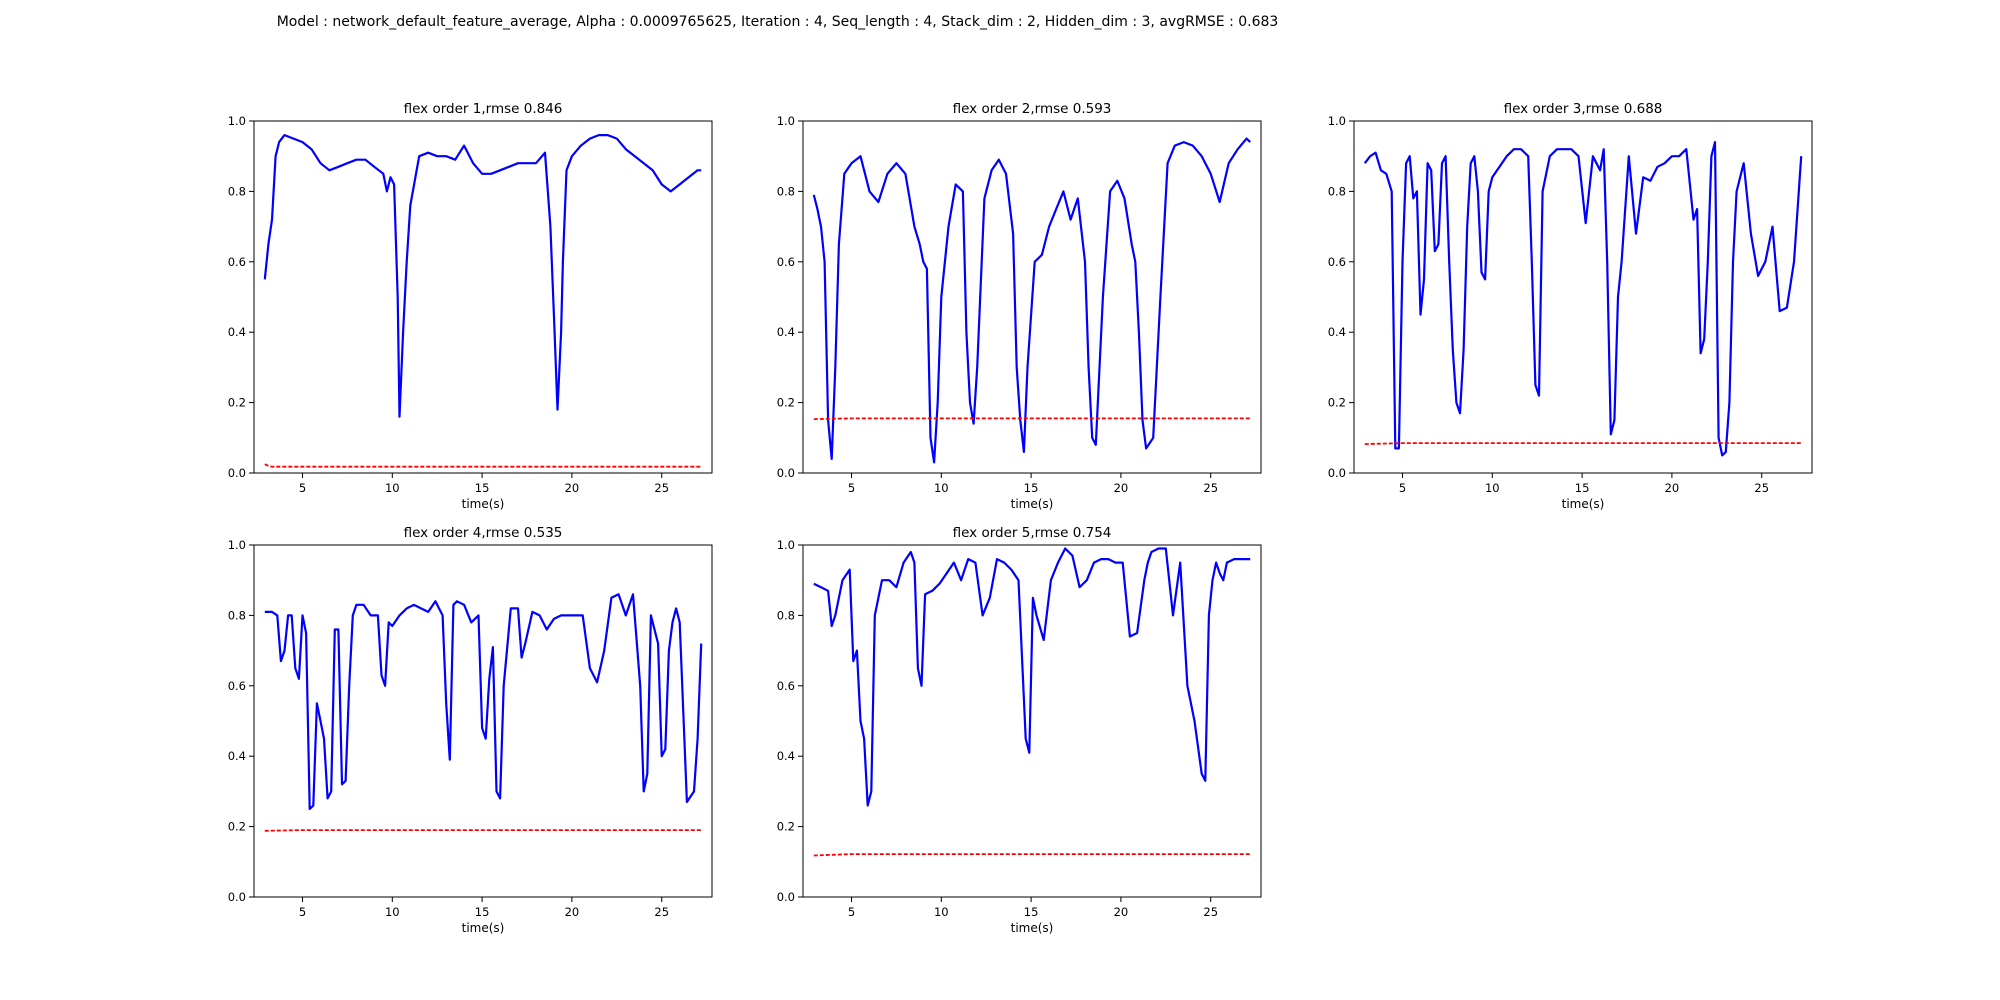 The height and width of the screenshot is (1000, 2000). I want to click on subplot-title: flex order 2,rmse 0.593, so click(1032, 109).